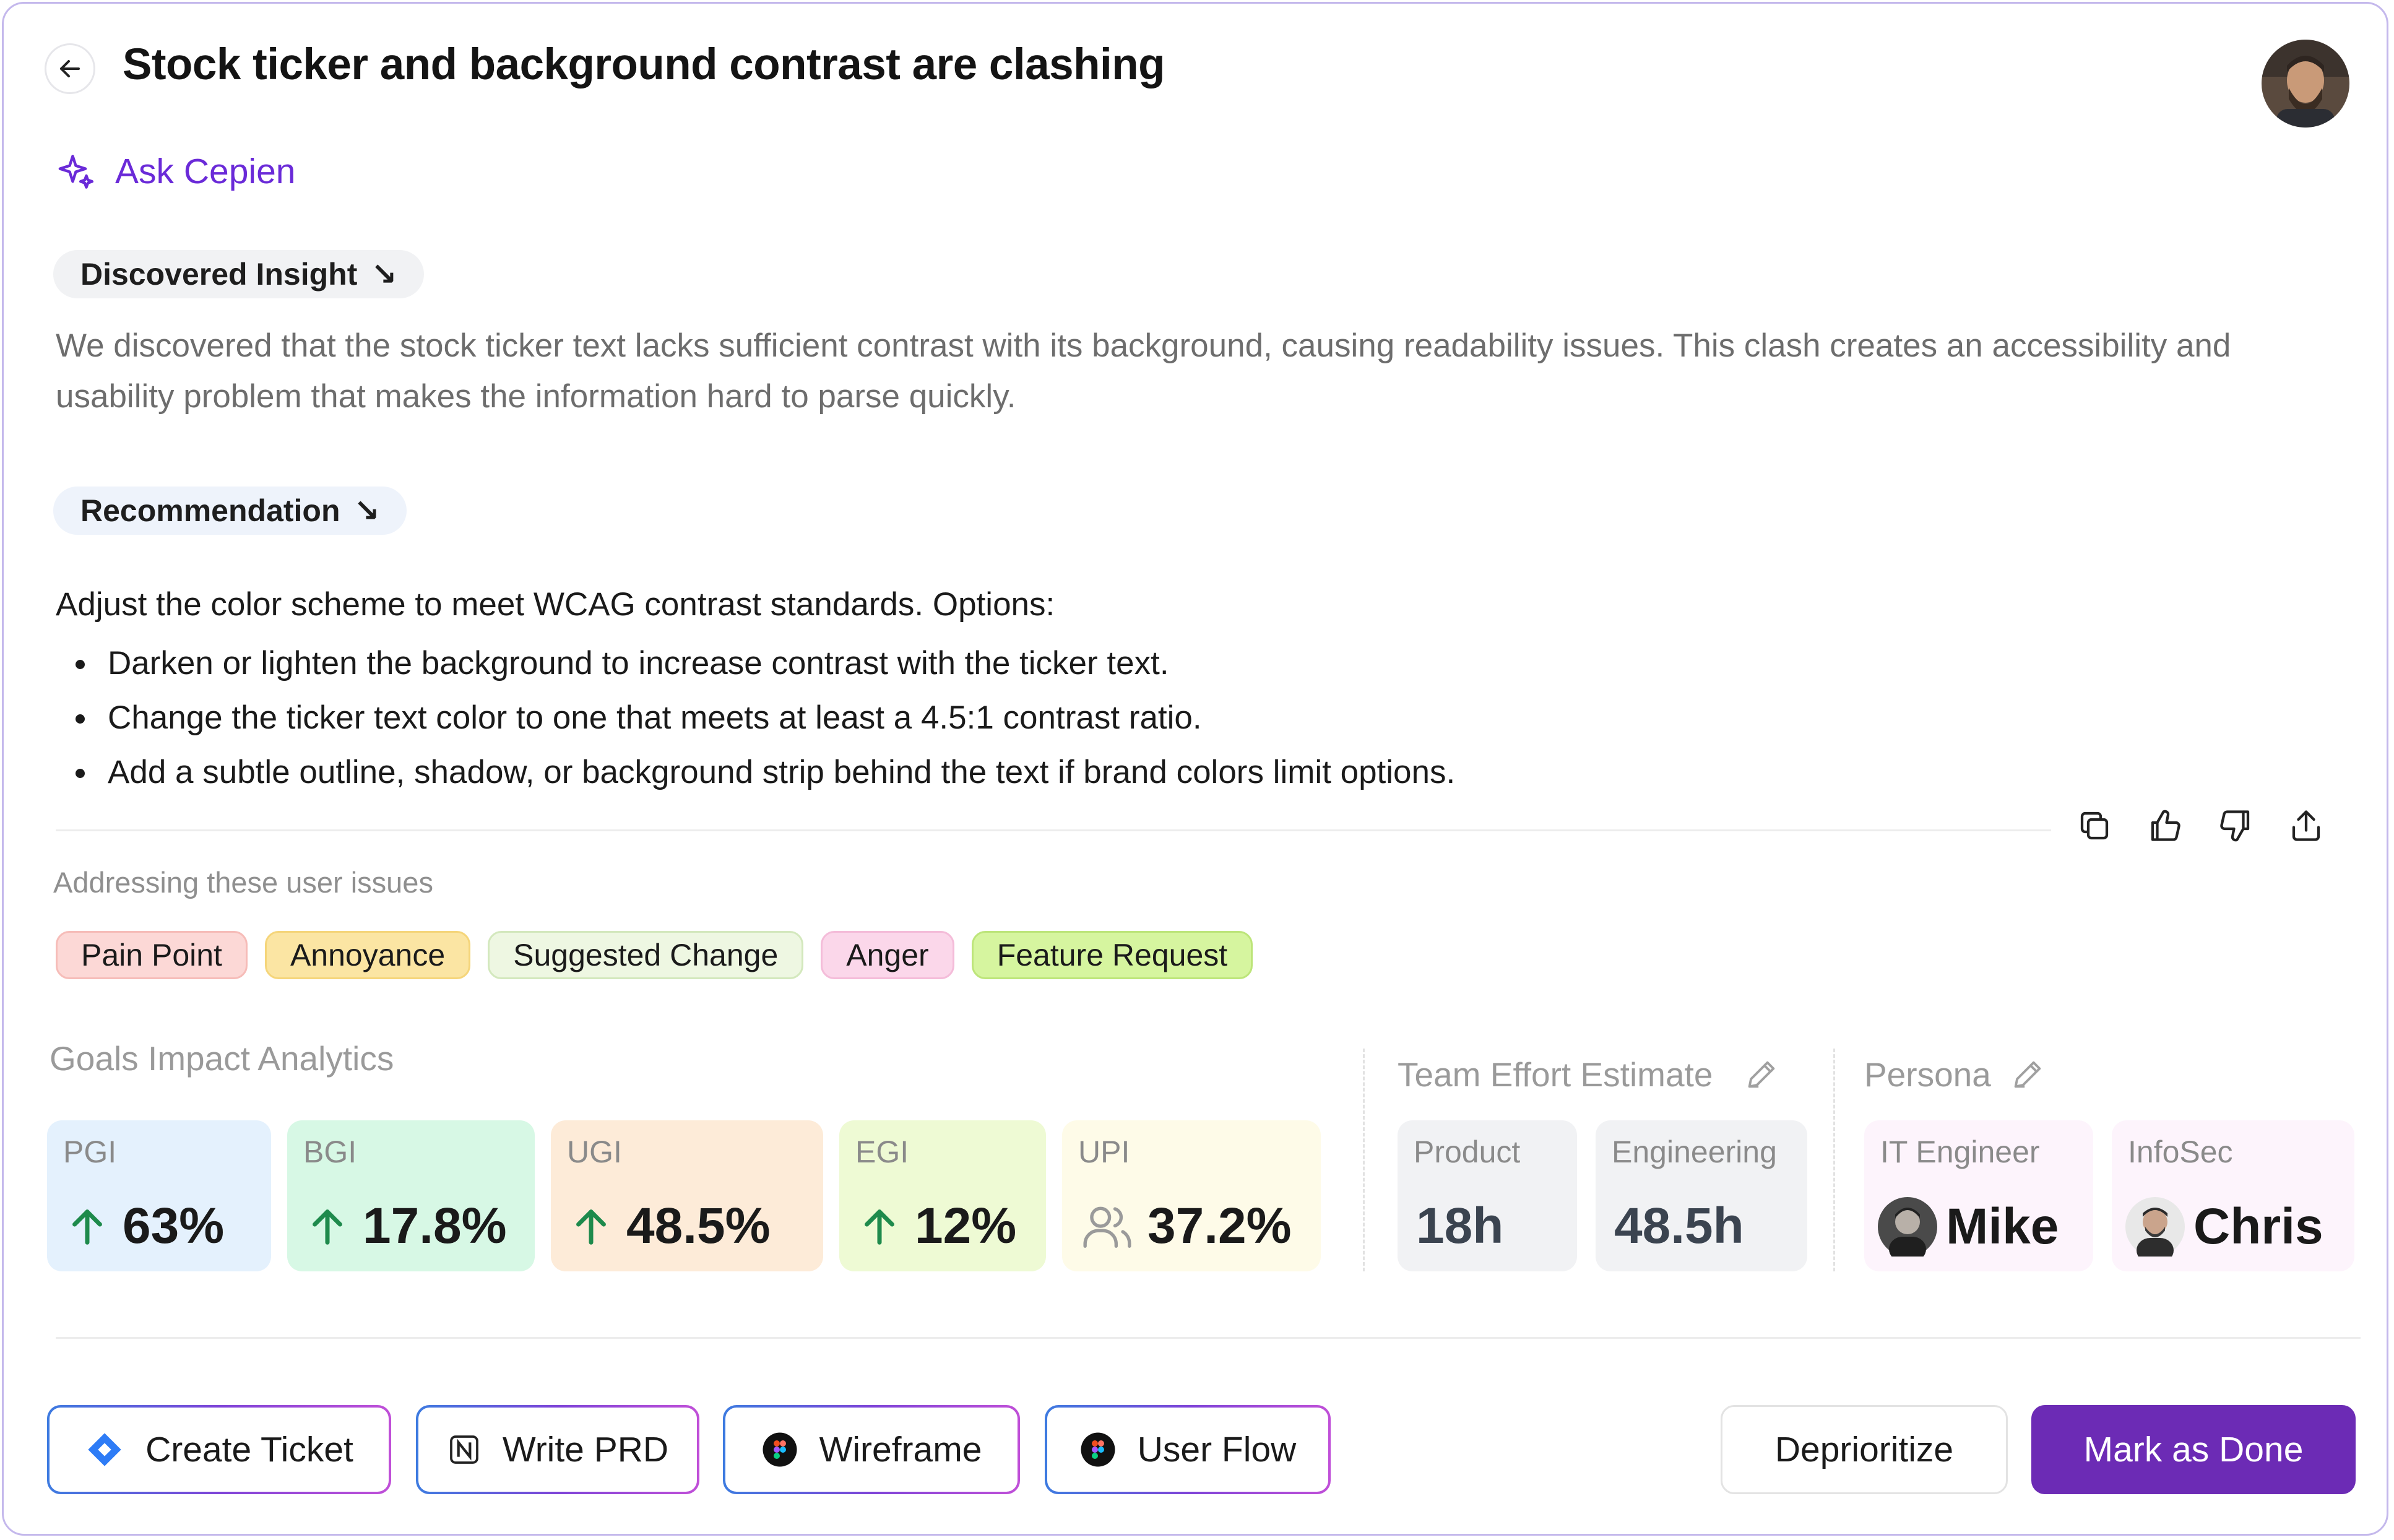 The image size is (2394, 1540). I want to click on recommendation-pill: Recommendation ↘, so click(230, 511).